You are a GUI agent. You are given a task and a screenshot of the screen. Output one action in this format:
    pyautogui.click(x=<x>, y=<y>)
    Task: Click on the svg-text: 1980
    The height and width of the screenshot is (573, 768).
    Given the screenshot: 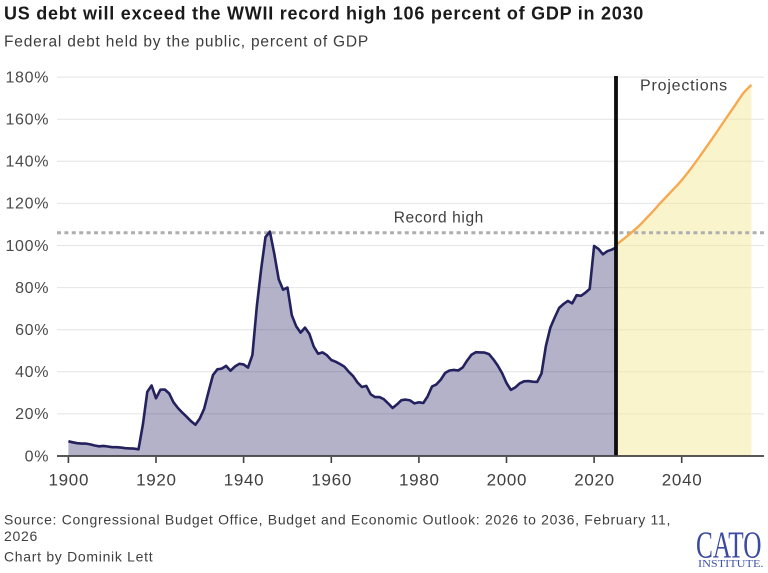 What is the action you would take?
    pyautogui.click(x=419, y=479)
    